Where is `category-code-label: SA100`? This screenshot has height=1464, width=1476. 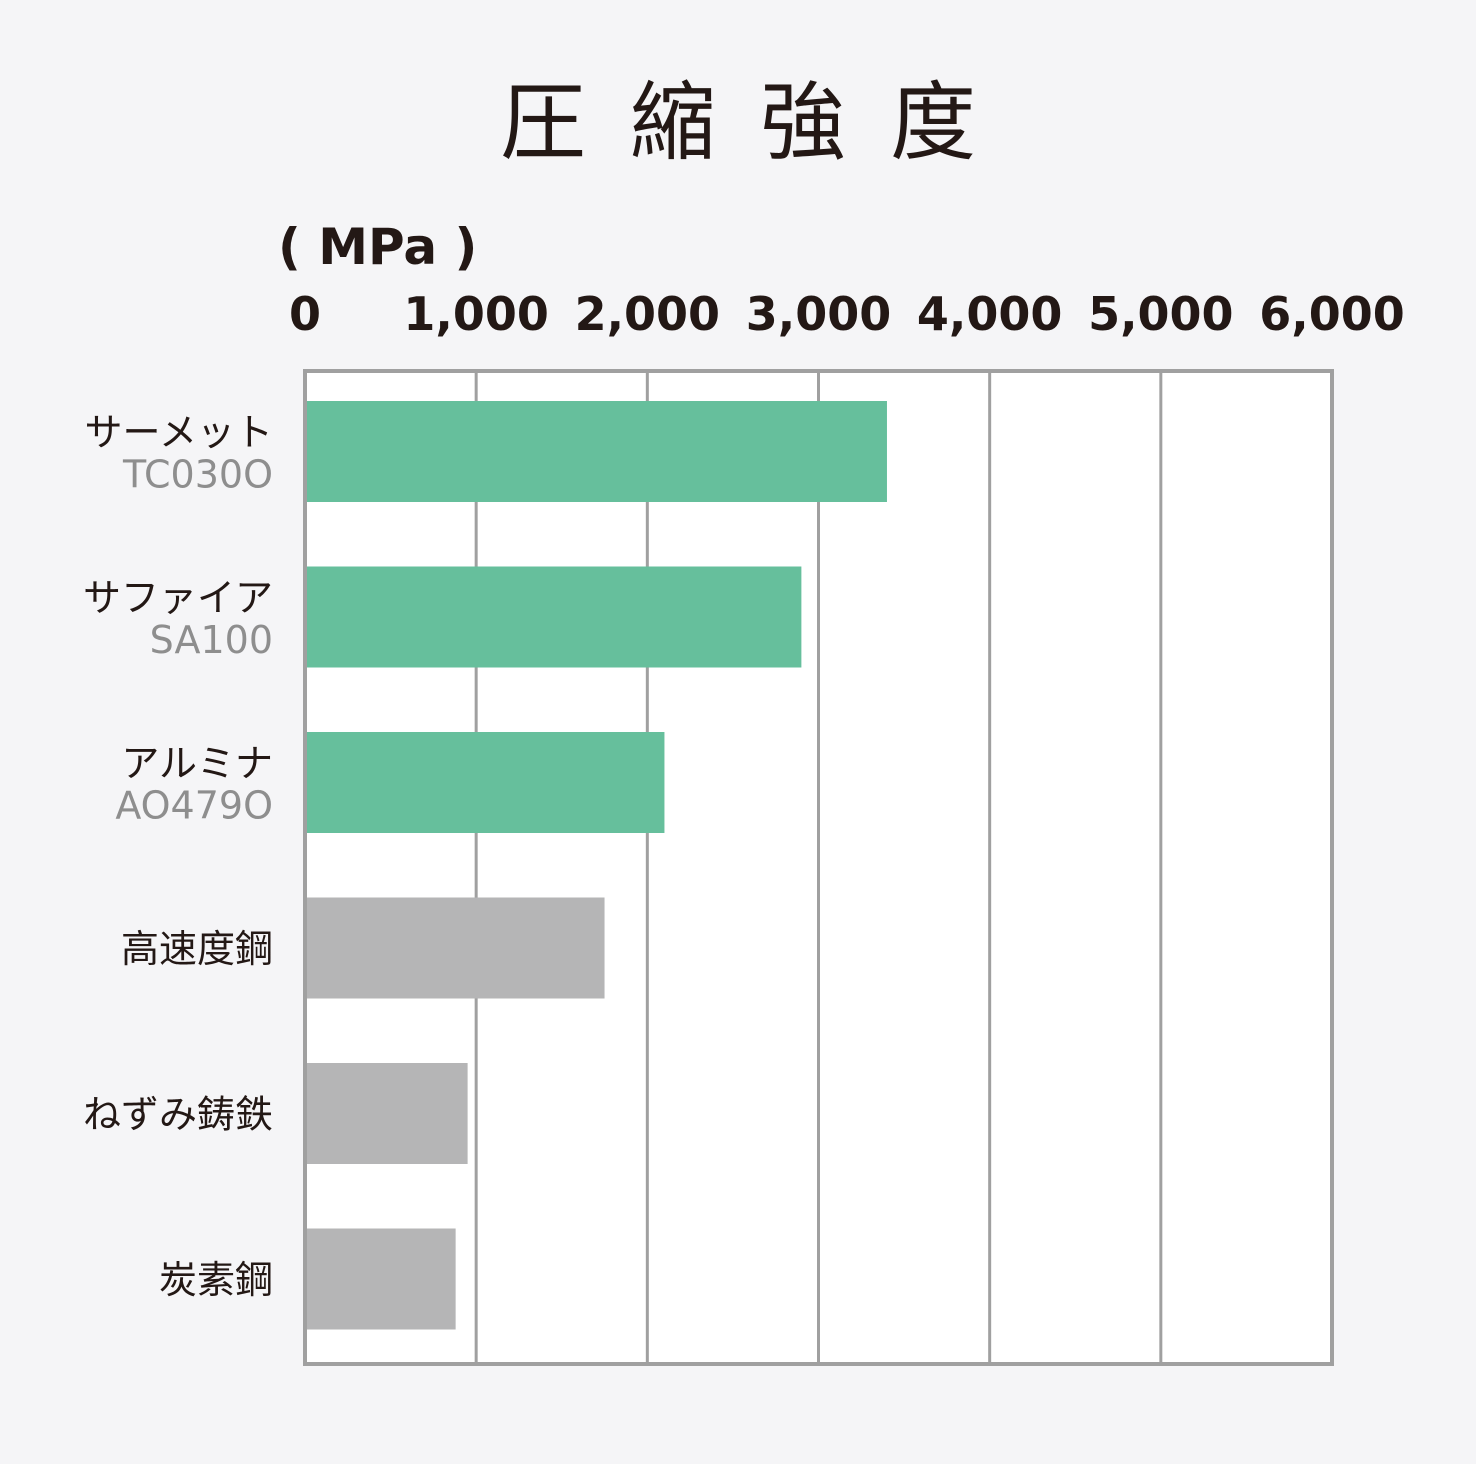
category-code-label: SA100 is located at coordinates (211, 640).